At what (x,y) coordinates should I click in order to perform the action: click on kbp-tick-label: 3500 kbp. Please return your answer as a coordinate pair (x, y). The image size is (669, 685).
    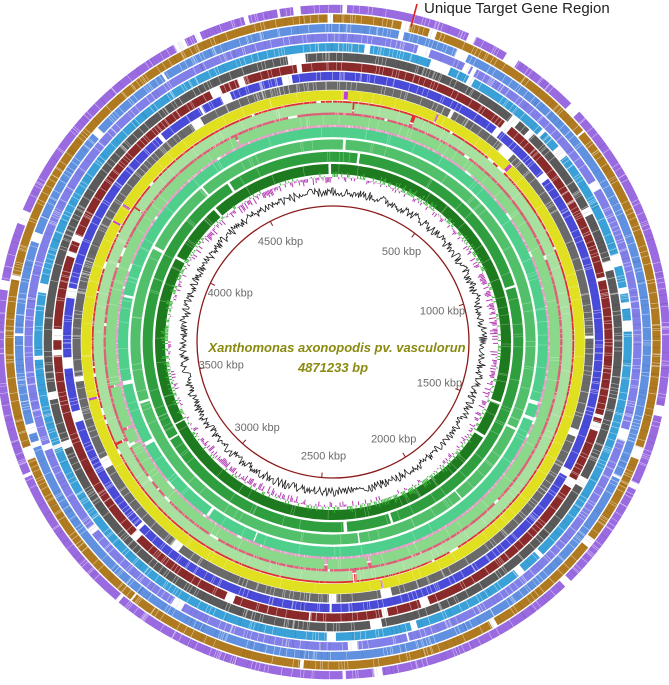
    Looking at the image, I should click on (221, 365).